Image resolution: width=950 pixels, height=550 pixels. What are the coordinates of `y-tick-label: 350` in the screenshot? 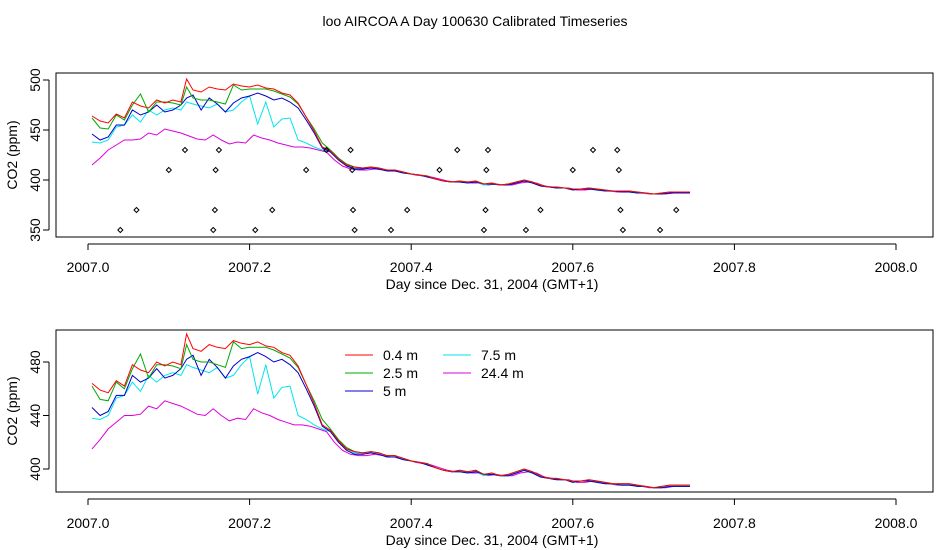 It's located at (35, 230).